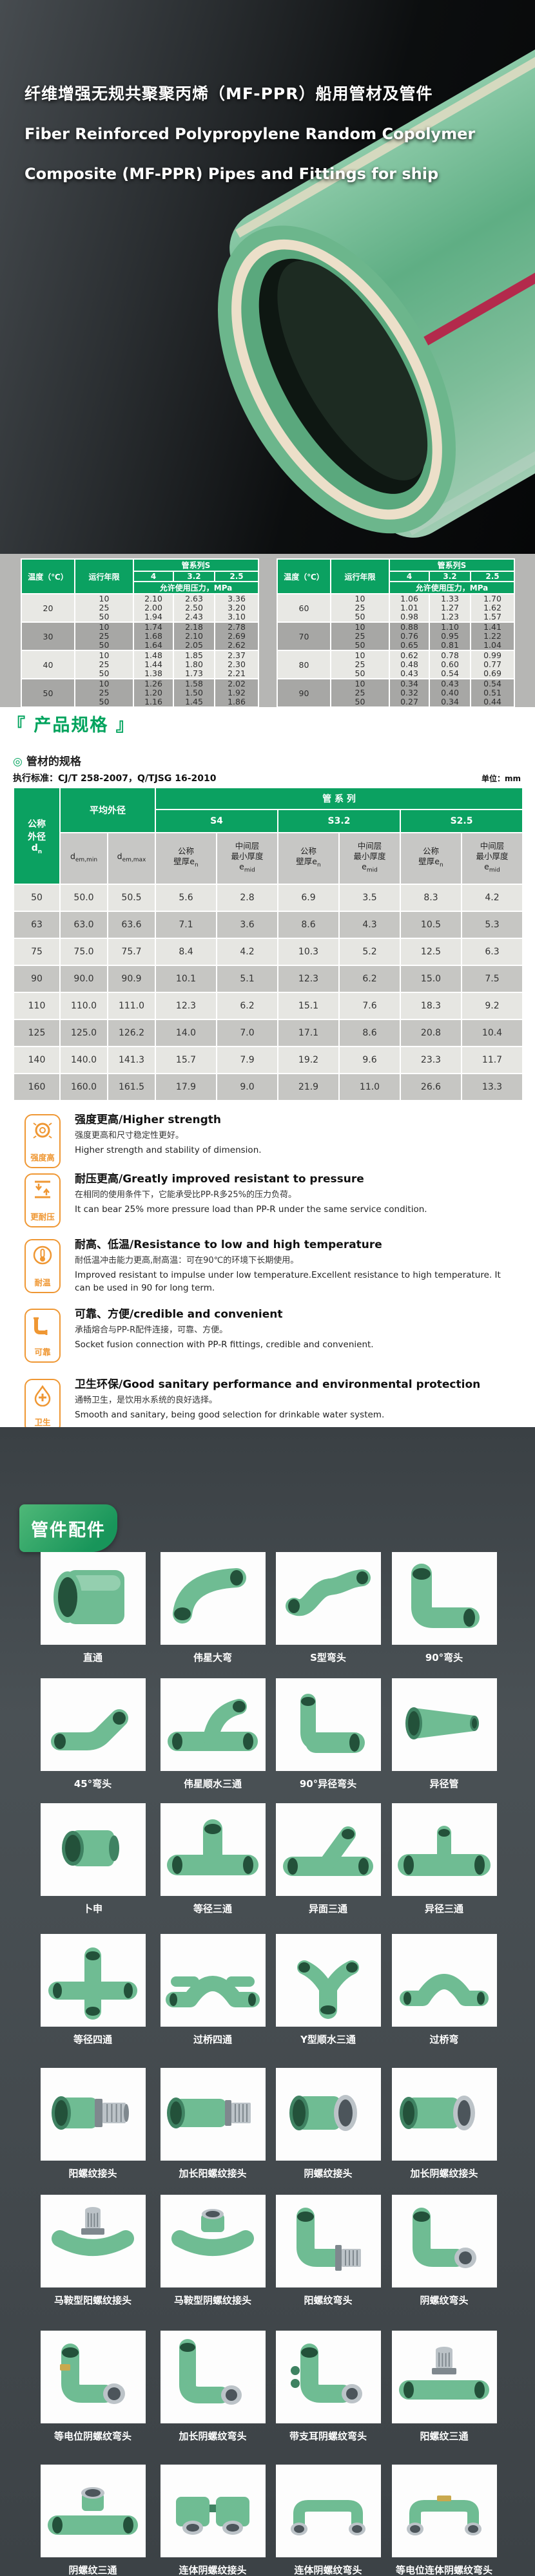  What do you see at coordinates (37, 1060) in the screenshot?
I see `dn-cell: 140` at bounding box center [37, 1060].